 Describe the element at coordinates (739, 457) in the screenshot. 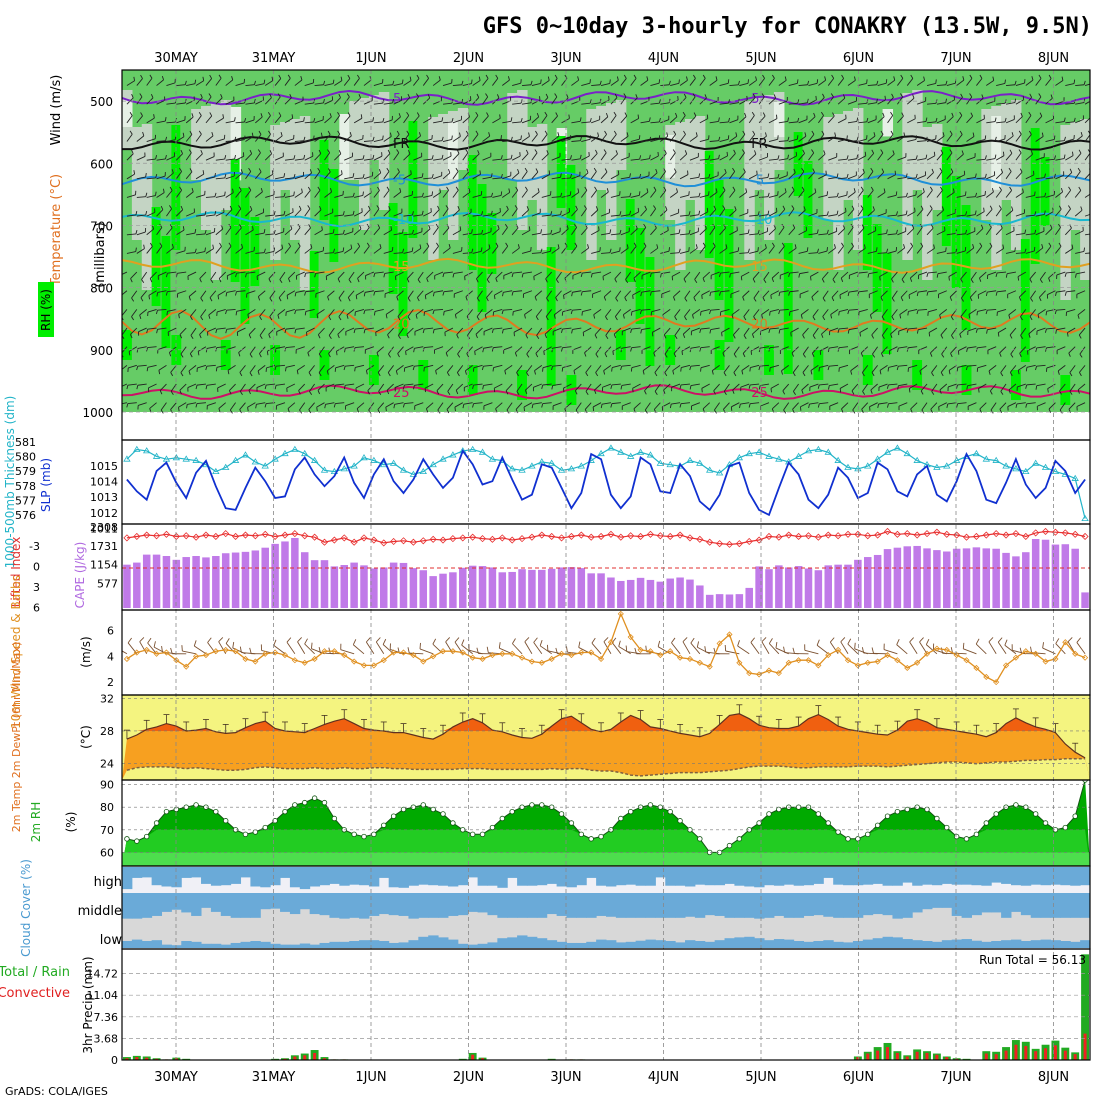

I see `thickness-point` at that location.